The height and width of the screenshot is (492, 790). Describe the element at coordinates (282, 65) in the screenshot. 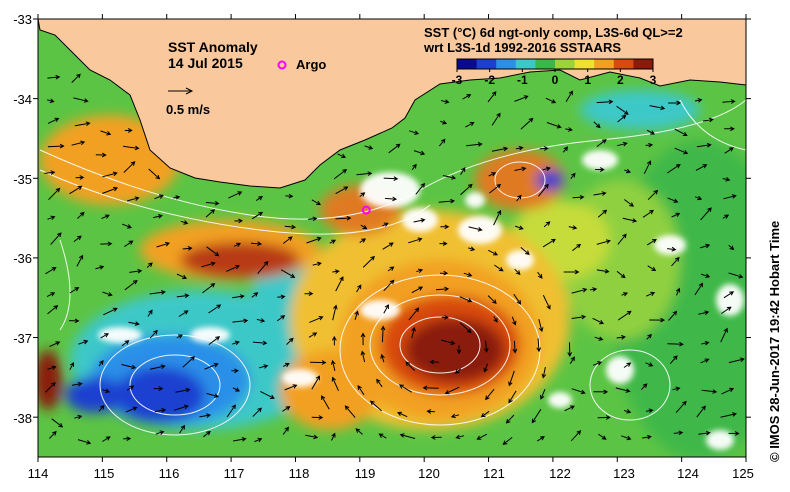

I see `argo-legend-marker` at that location.